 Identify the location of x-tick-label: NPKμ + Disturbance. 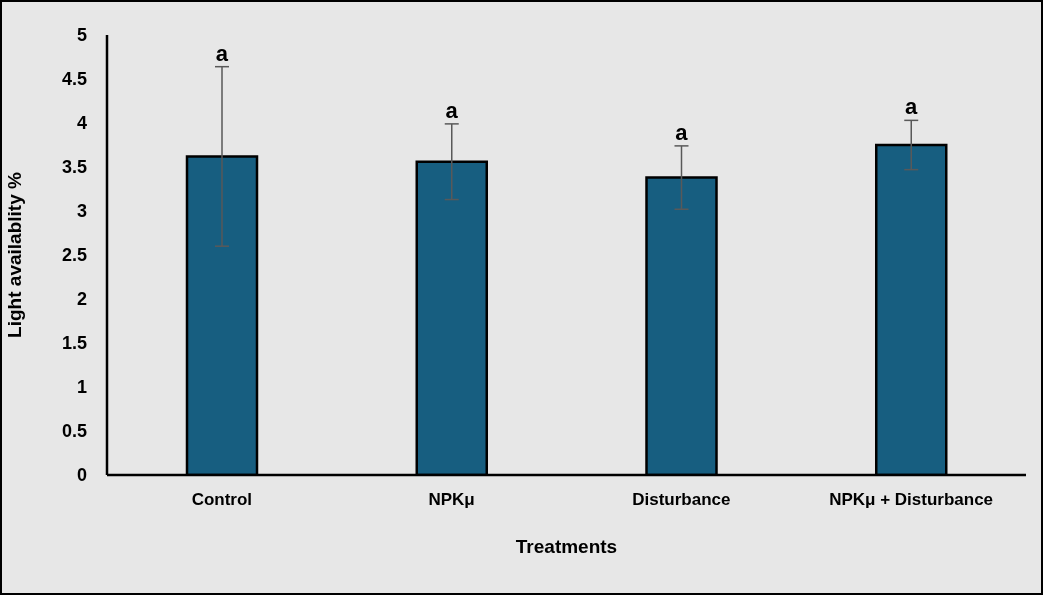
(911, 500).